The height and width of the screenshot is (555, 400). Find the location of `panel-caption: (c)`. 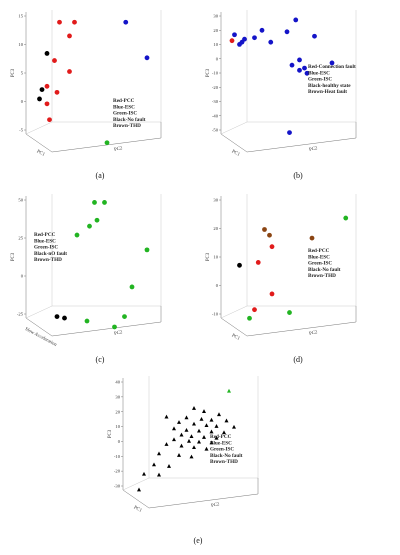

panel-caption: (c) is located at coordinates (100, 359).